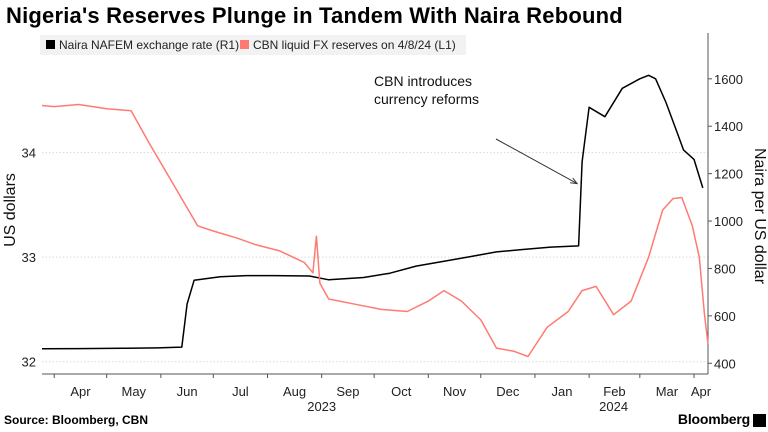 The width and height of the screenshot is (768, 432). What do you see at coordinates (149, 45) in the screenshot?
I see `legend-label-naira: Naira NAFEM exchange rate (R1)` at bounding box center [149, 45].